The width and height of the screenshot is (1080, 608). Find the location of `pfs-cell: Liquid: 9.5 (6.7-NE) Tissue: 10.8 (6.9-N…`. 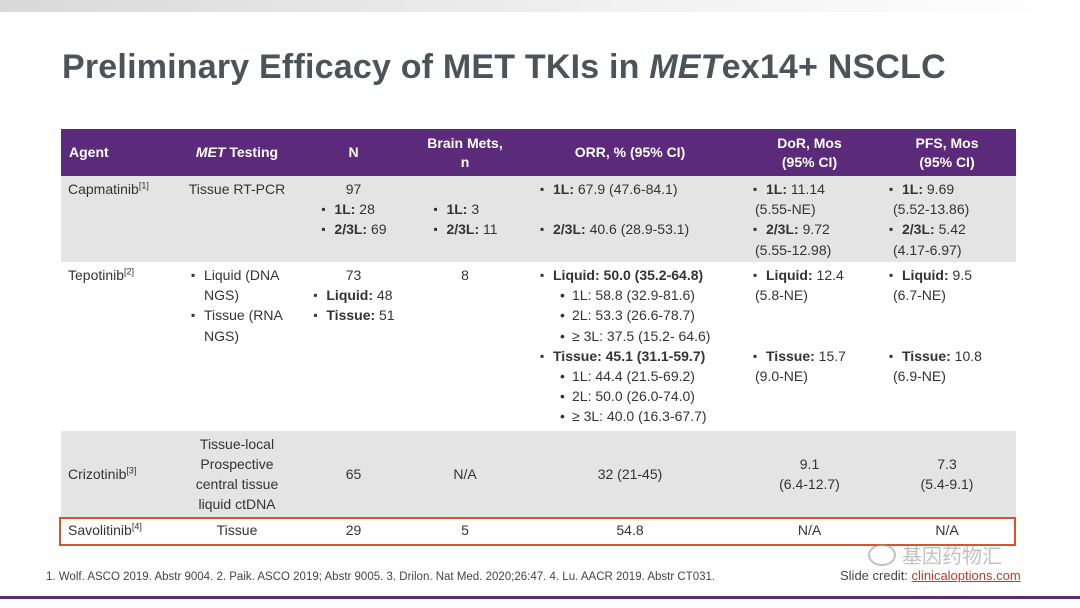

pfs-cell: Liquid: 9.5 (6.7-NE) Tissue: 10.8 (6.9-N… is located at coordinates (947, 346).